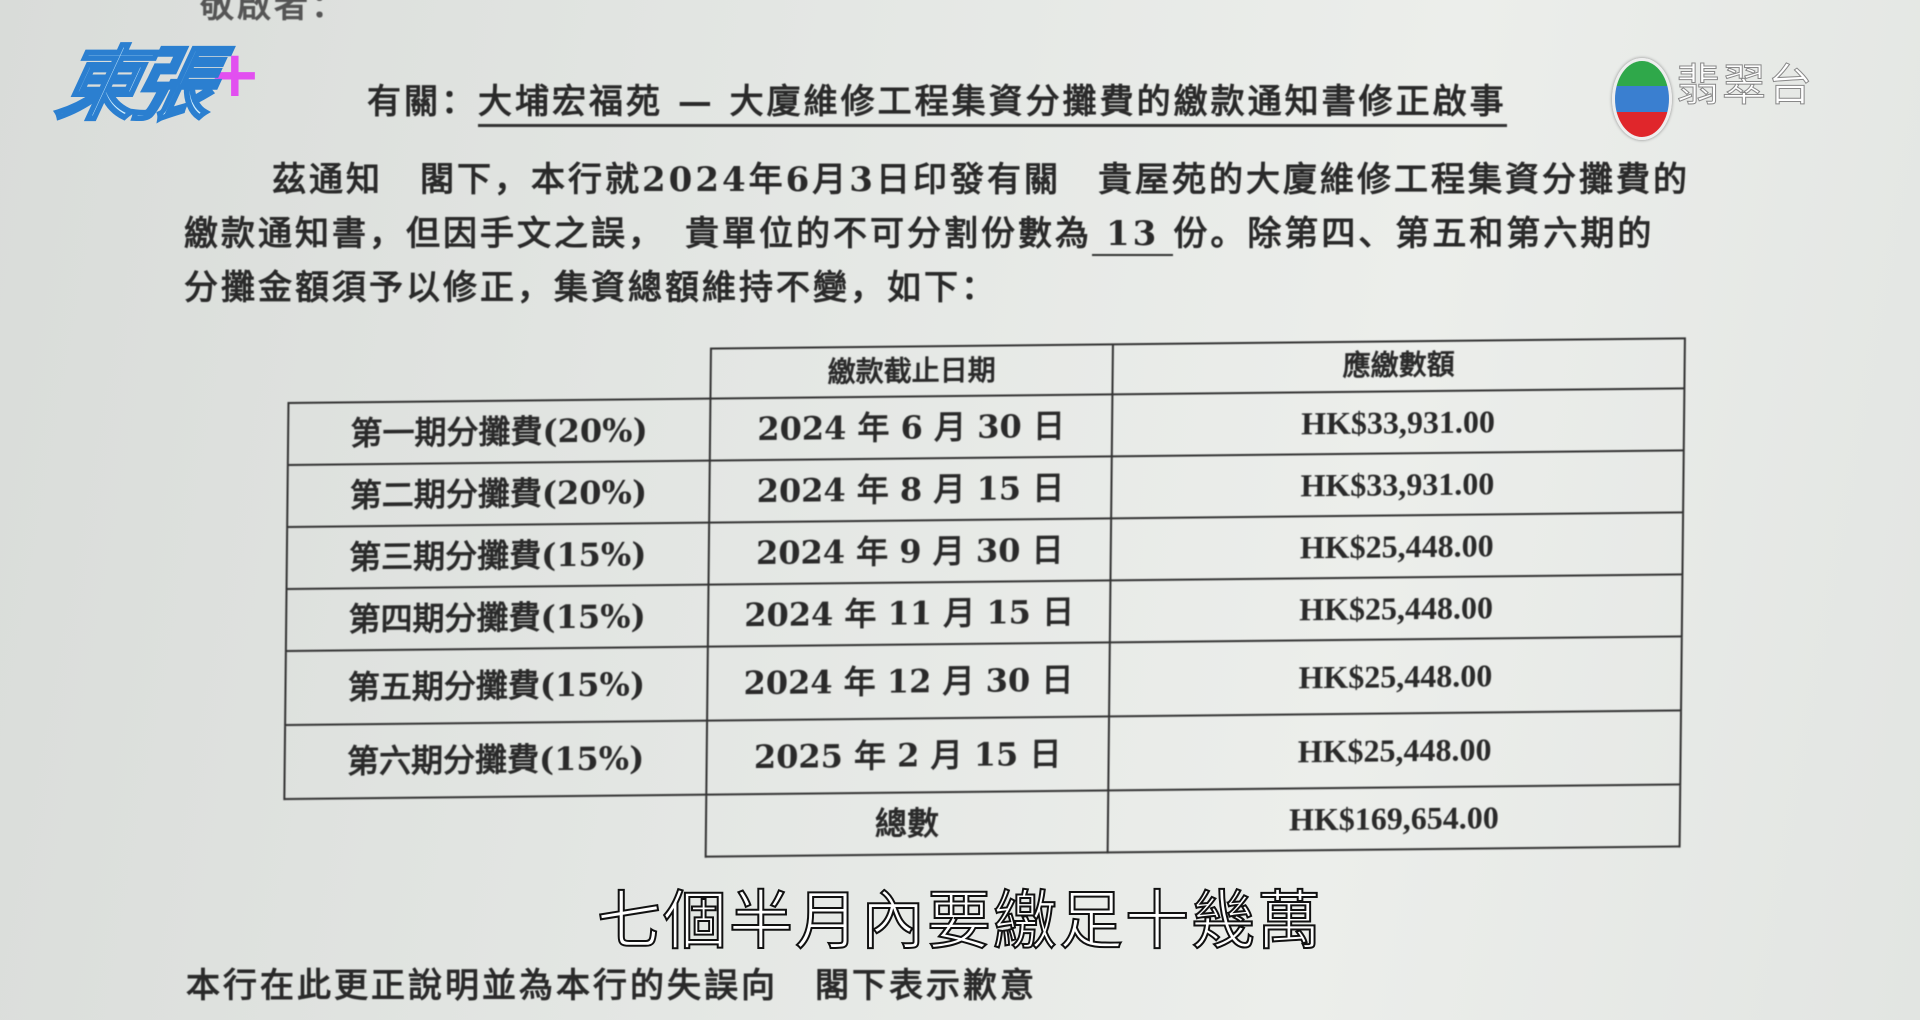 The image size is (1920, 1020). What do you see at coordinates (1133, 235) in the screenshot?
I see `share-count: 13` at bounding box center [1133, 235].